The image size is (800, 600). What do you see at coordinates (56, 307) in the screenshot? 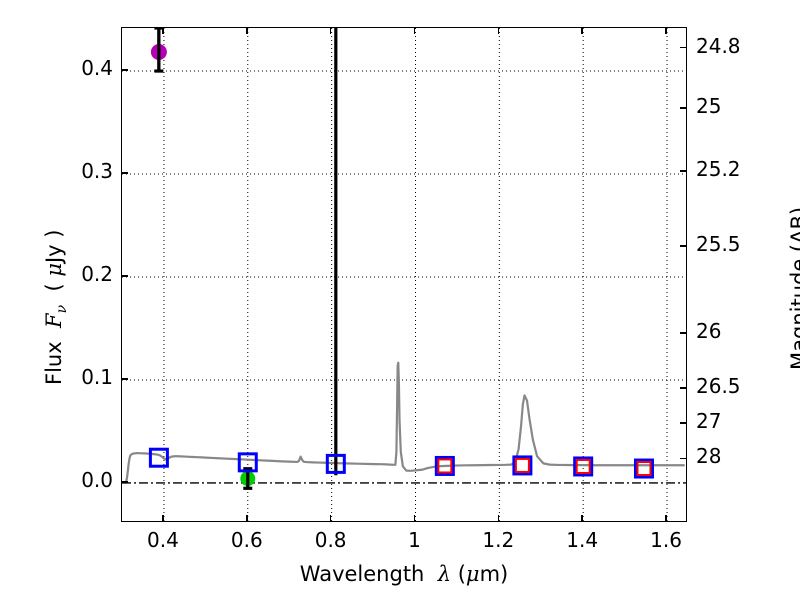
I see `y-axis-label: Flux Fν ( μJy )` at bounding box center [56, 307].